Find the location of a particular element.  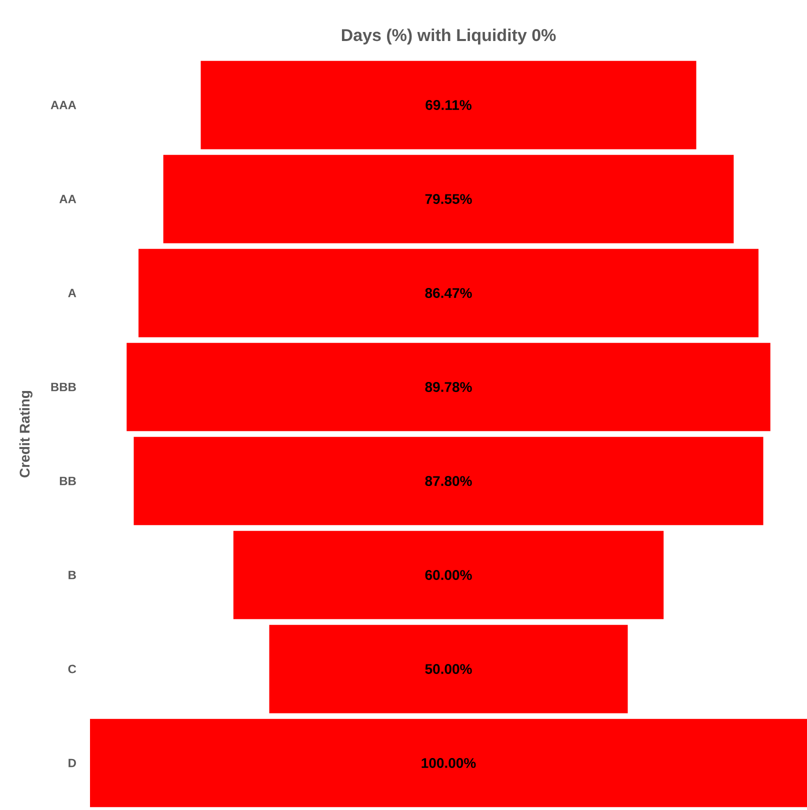

data-label: 79.55% is located at coordinates (448, 199).